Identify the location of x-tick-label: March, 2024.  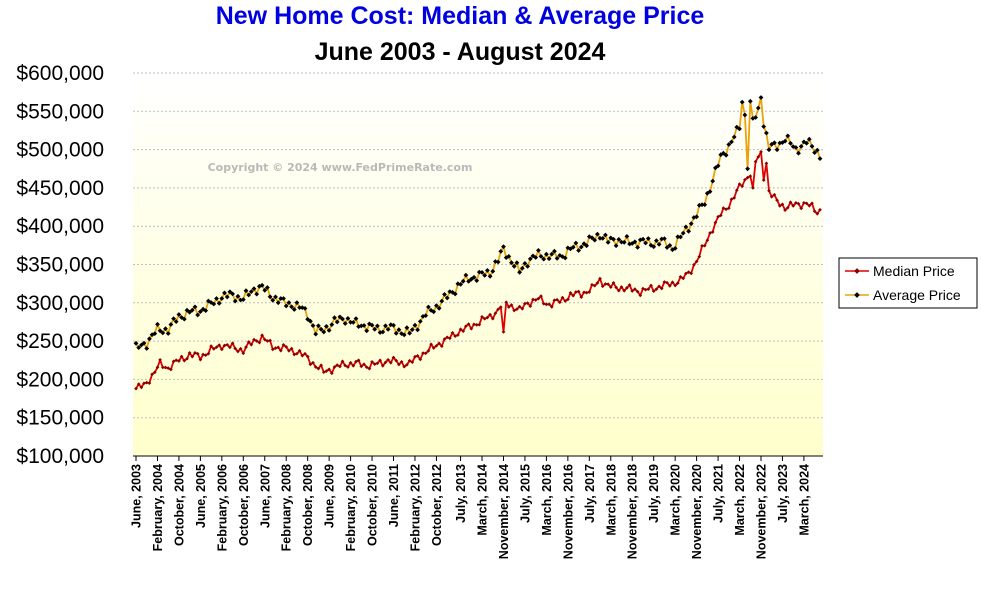
(804, 500).